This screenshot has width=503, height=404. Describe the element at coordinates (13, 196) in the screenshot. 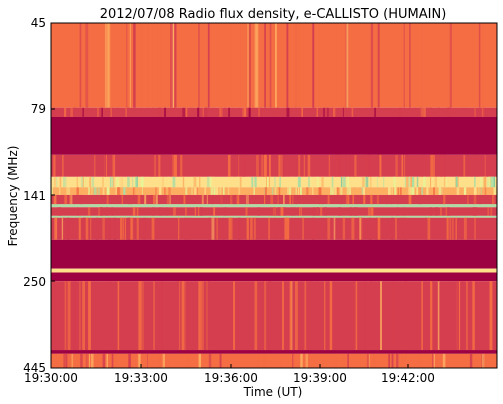

I see `y-axis-label: Frequency (MHz)` at that location.